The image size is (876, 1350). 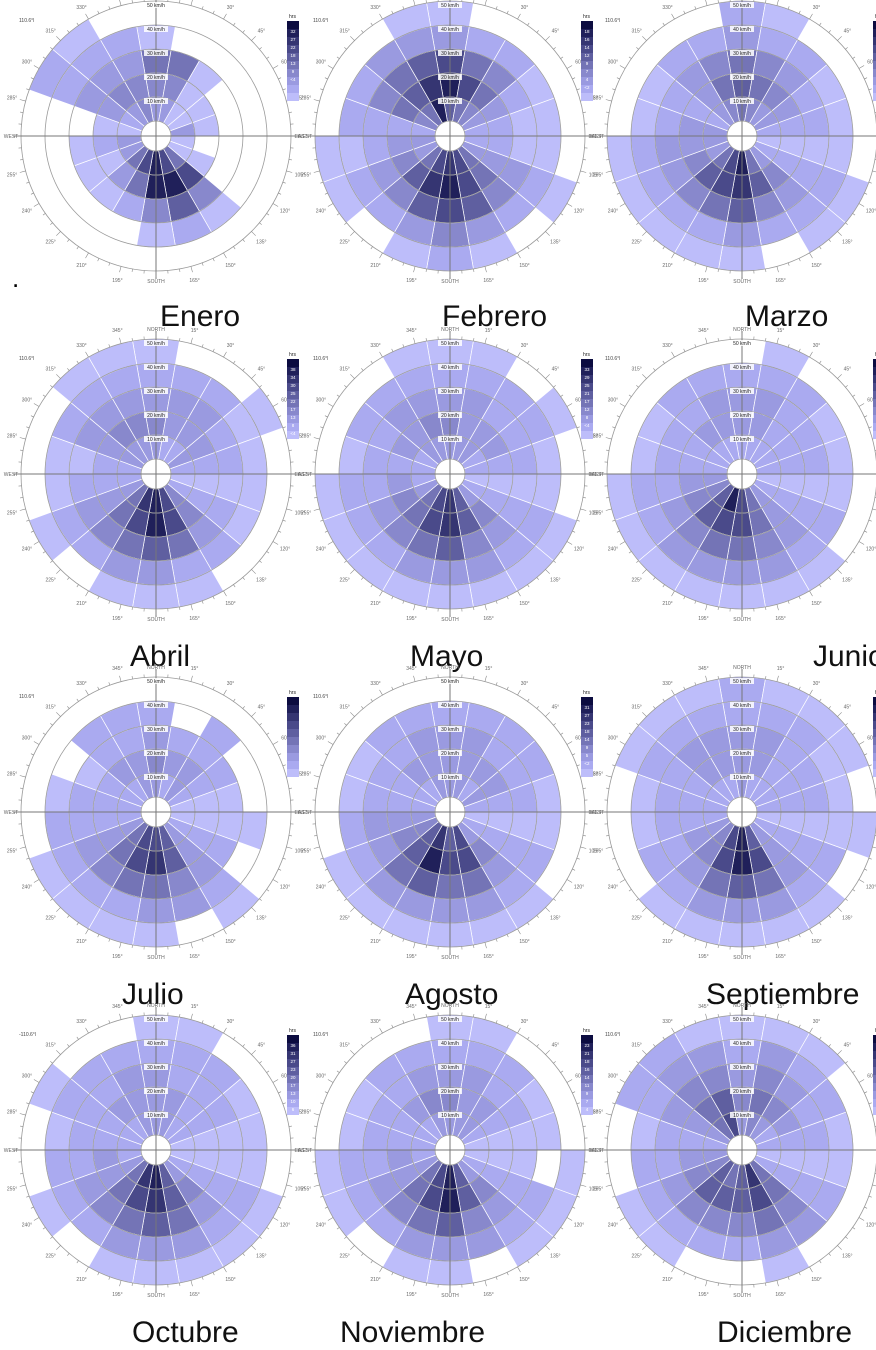 What do you see at coordinates (305, 137) in the screenshot?
I see `west-label: WEST` at bounding box center [305, 137].